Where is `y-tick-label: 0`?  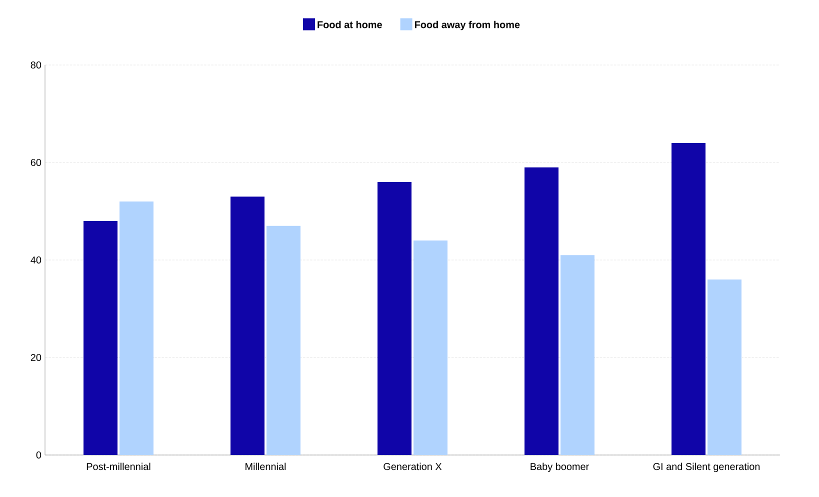
y-tick-label: 0 is located at coordinates (39, 455).